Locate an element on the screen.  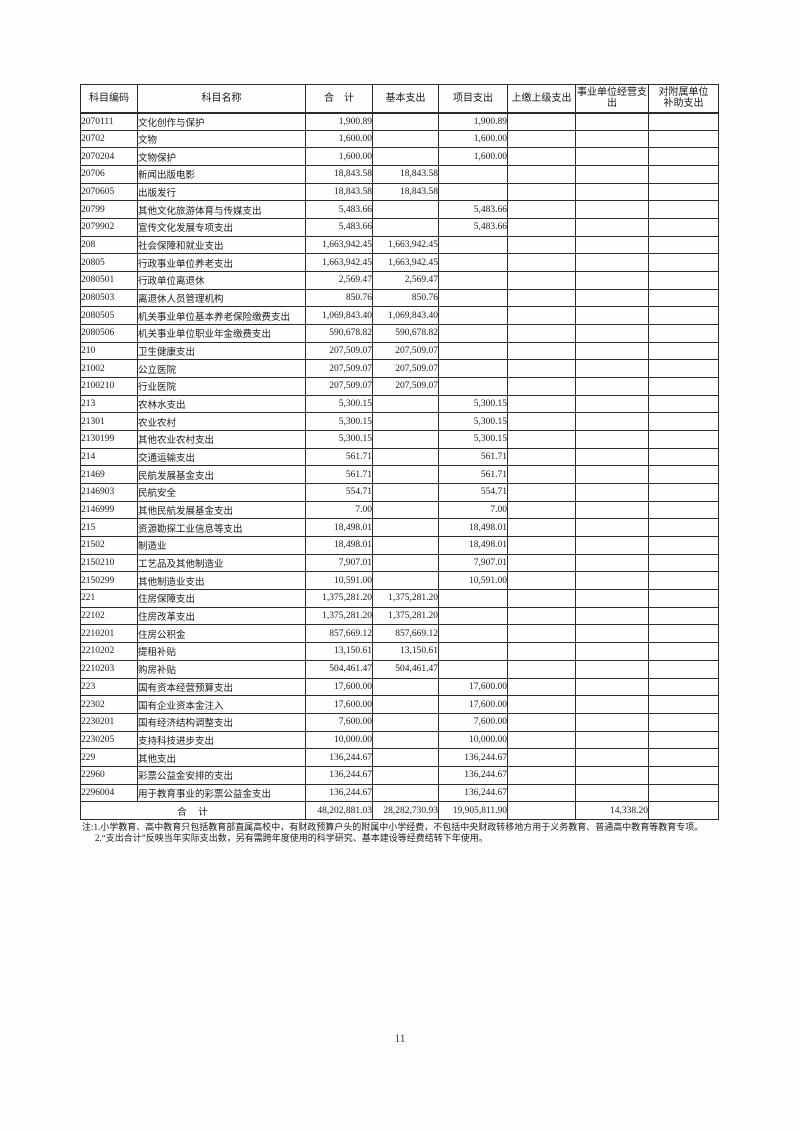
cell-total: 1,600.00 is located at coordinates (339, 139).